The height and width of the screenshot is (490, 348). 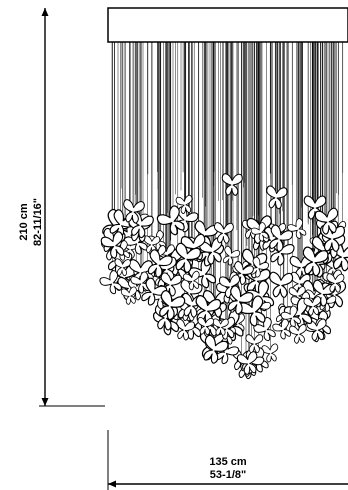 I want to click on width-dimension: 135 cm 53-1/8", so click(x=227, y=460).